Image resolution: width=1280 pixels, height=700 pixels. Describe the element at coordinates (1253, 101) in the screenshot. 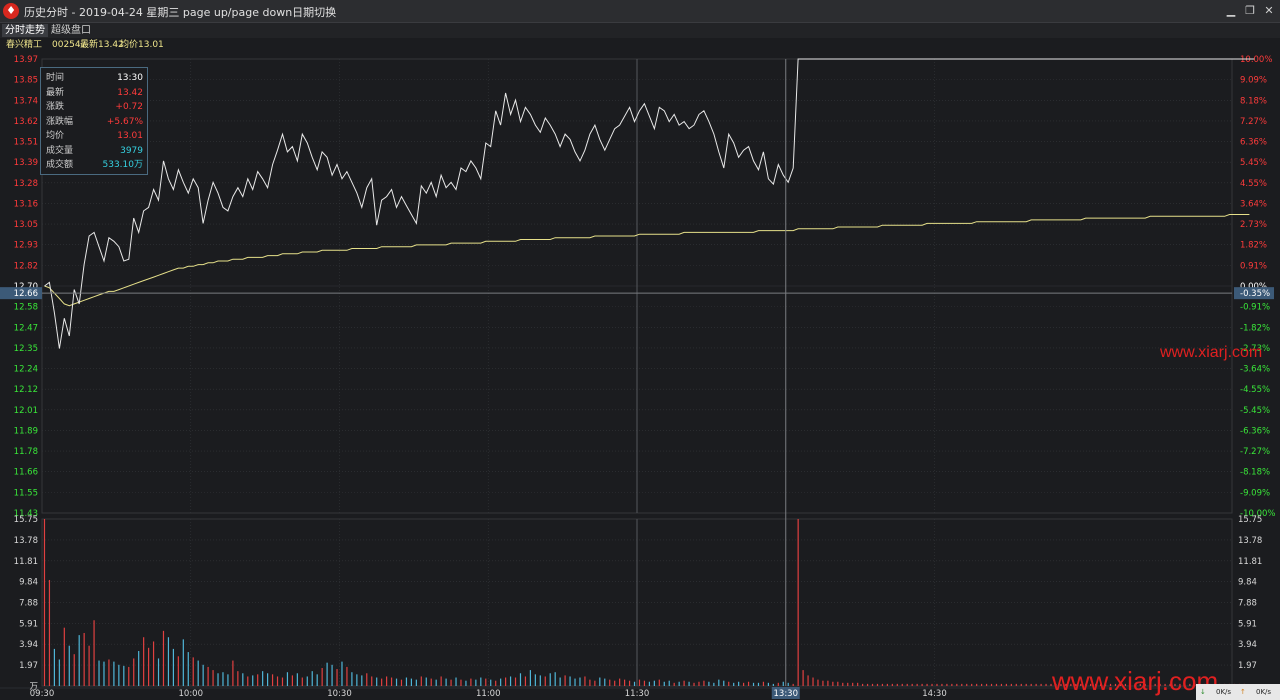

I see `percent-tick-label: 8.18%` at that location.